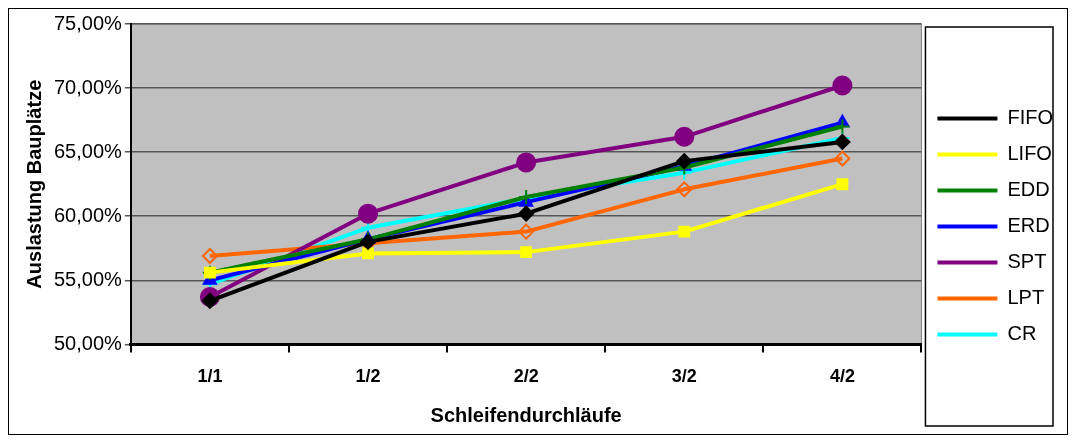 This screenshot has height=443, width=1076. What do you see at coordinates (1026, 297) in the screenshot?
I see `legend-label: LPT` at bounding box center [1026, 297].